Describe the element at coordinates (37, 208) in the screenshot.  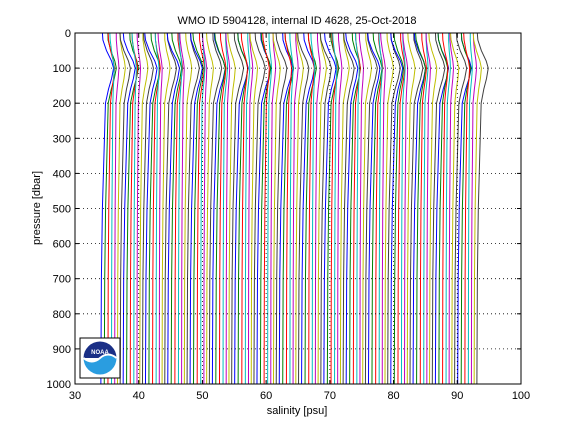
I see `y-axis-label: pressure [dbar]` at that location.